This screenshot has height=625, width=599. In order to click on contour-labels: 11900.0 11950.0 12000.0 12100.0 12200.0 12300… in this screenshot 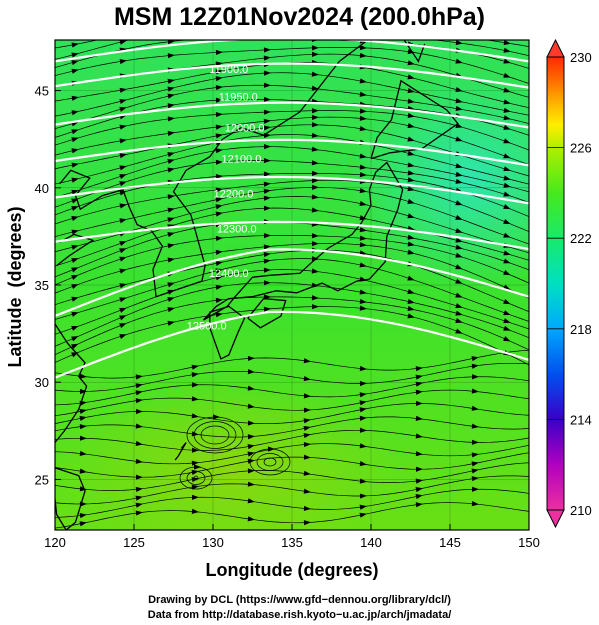, I will do `click(226, 198)`.